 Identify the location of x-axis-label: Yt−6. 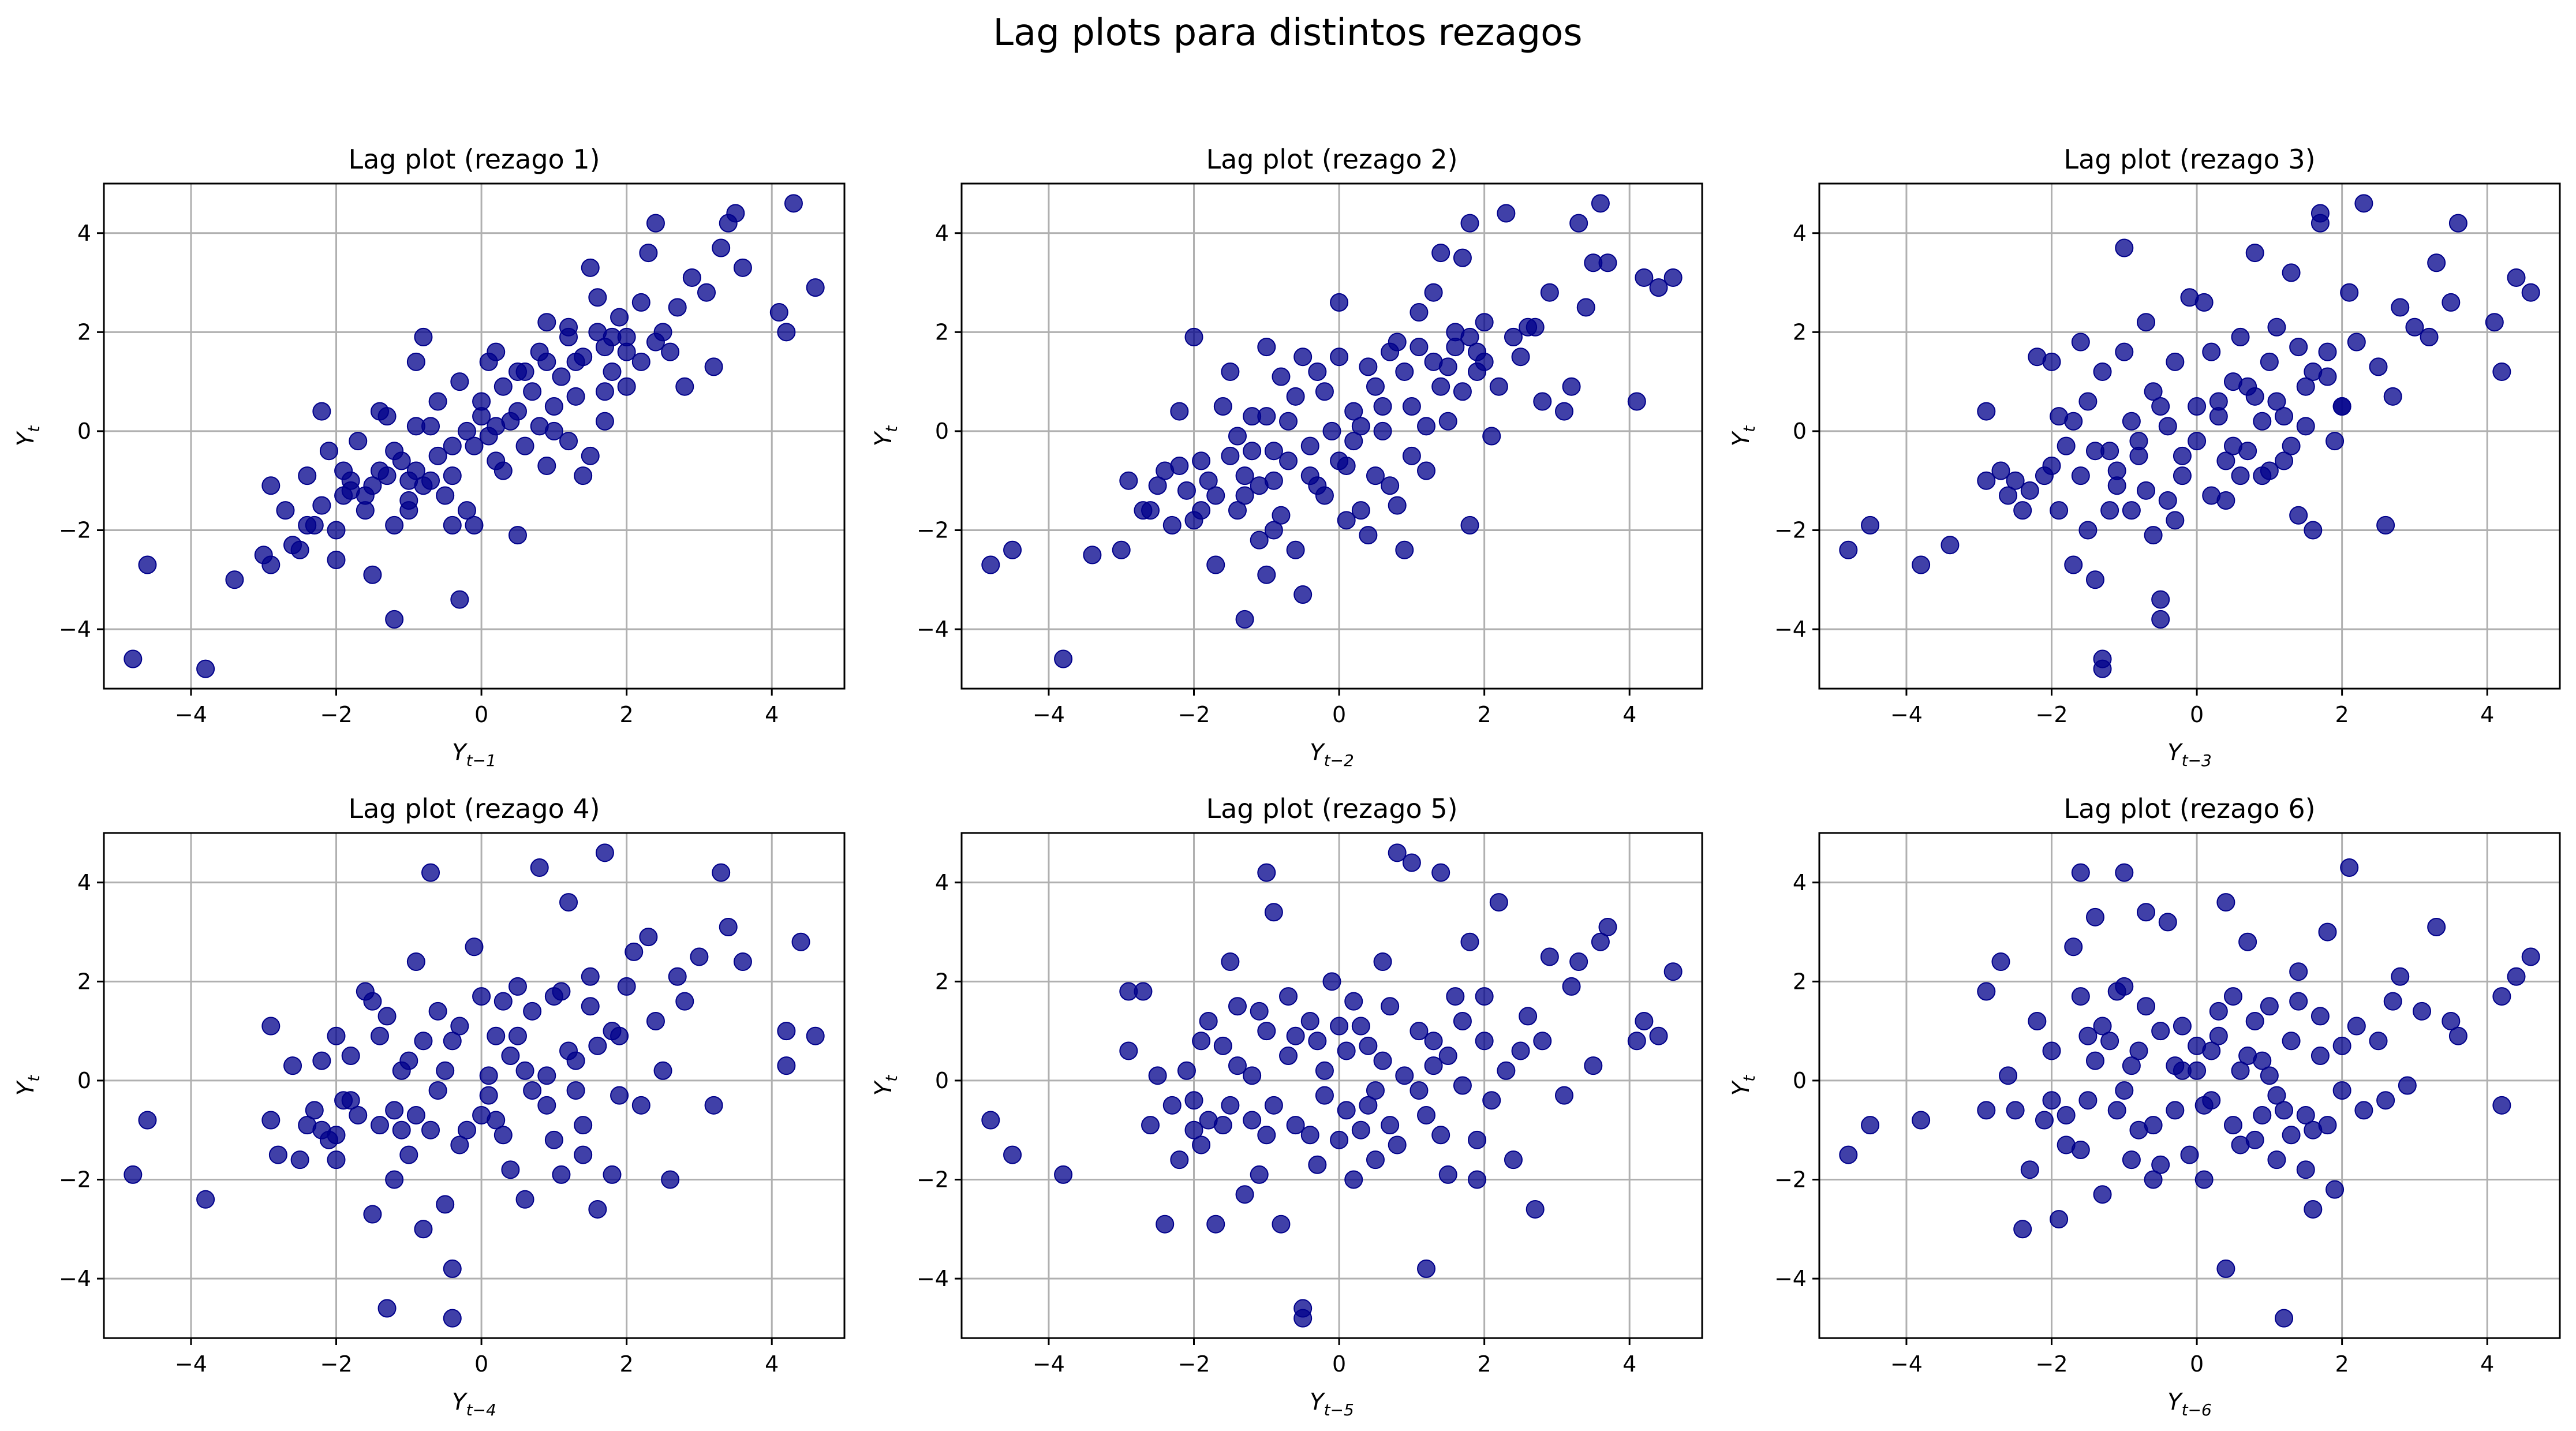
(2189, 1404).